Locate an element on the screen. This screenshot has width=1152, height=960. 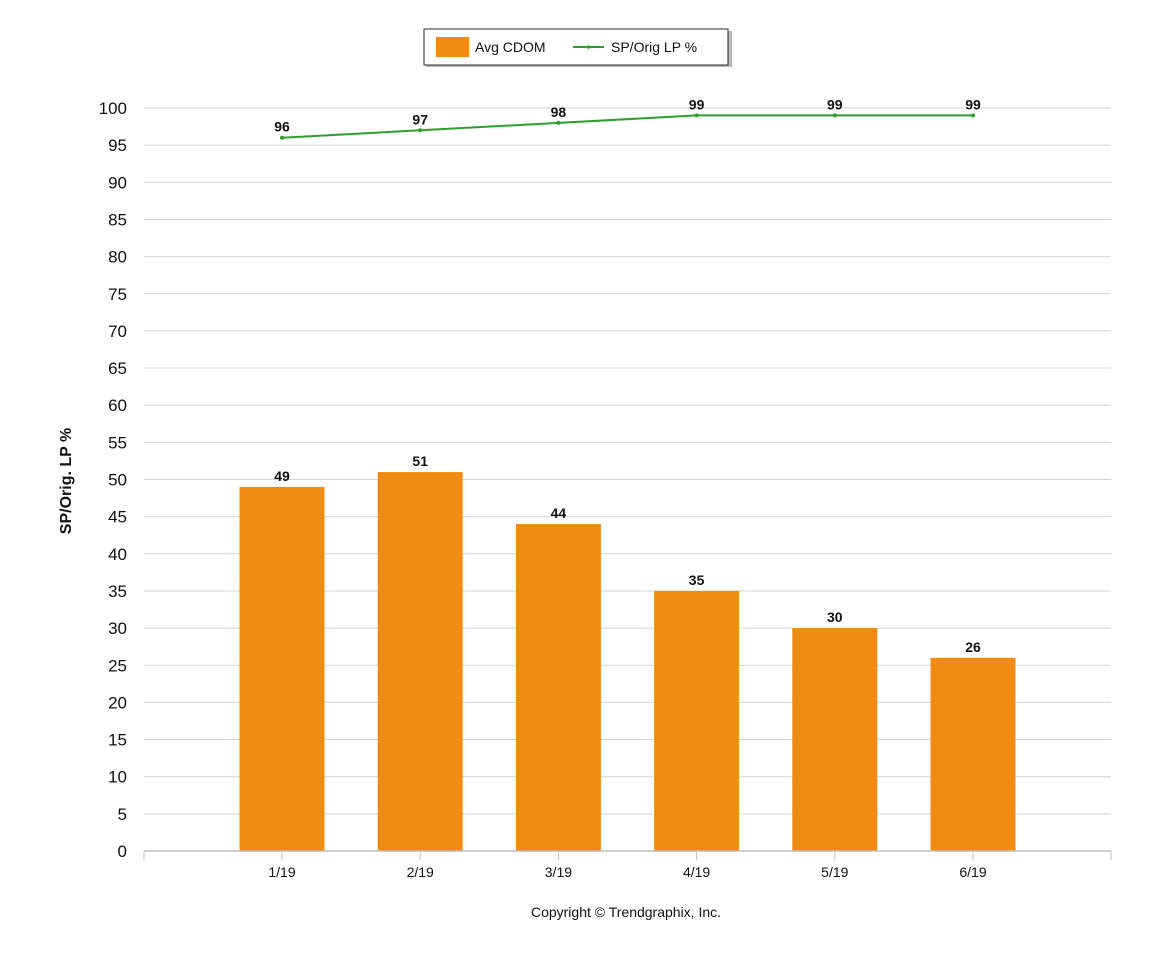
bar-data-label: 30 is located at coordinates (835, 617).